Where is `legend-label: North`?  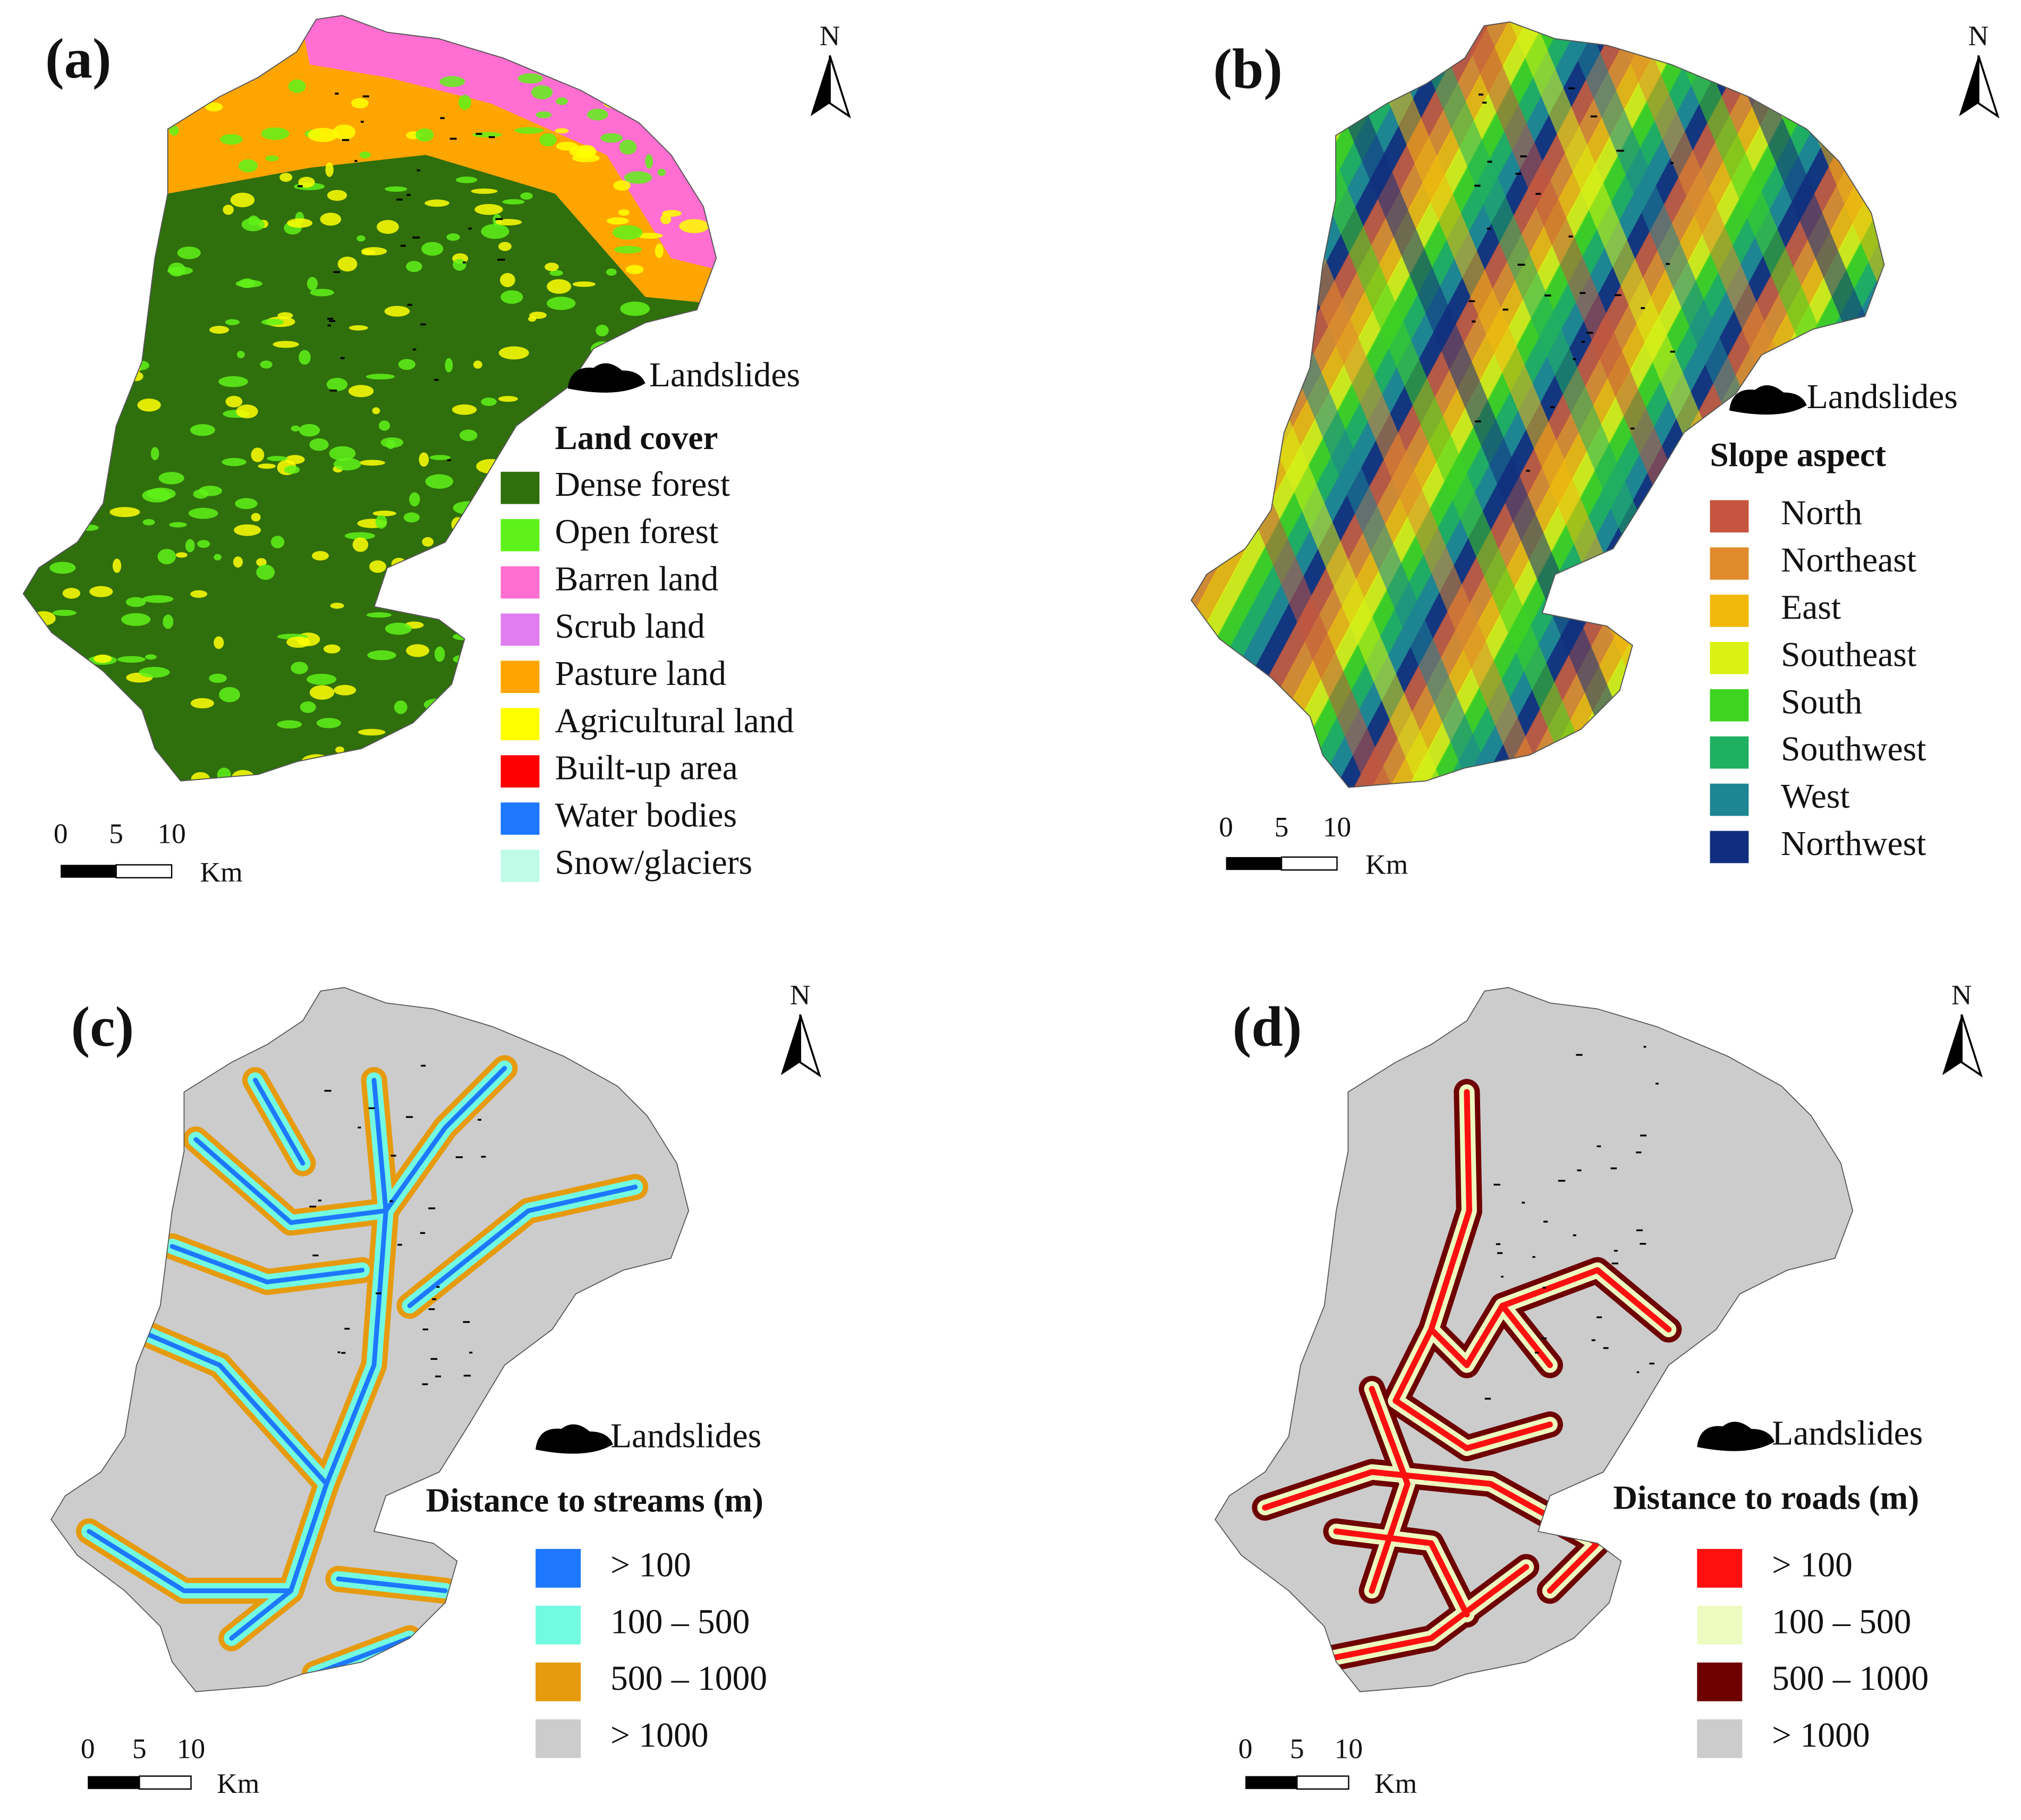
legend-label: North is located at coordinates (1821, 513).